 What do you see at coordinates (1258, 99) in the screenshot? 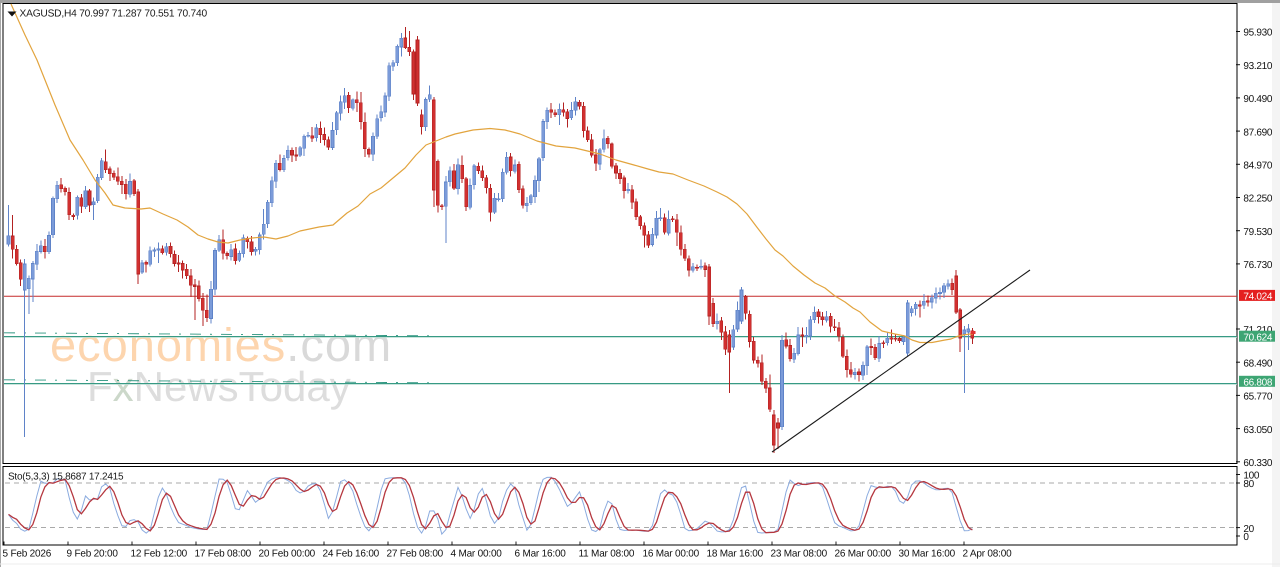
I see `svg-text: 90.490` at bounding box center [1258, 99].